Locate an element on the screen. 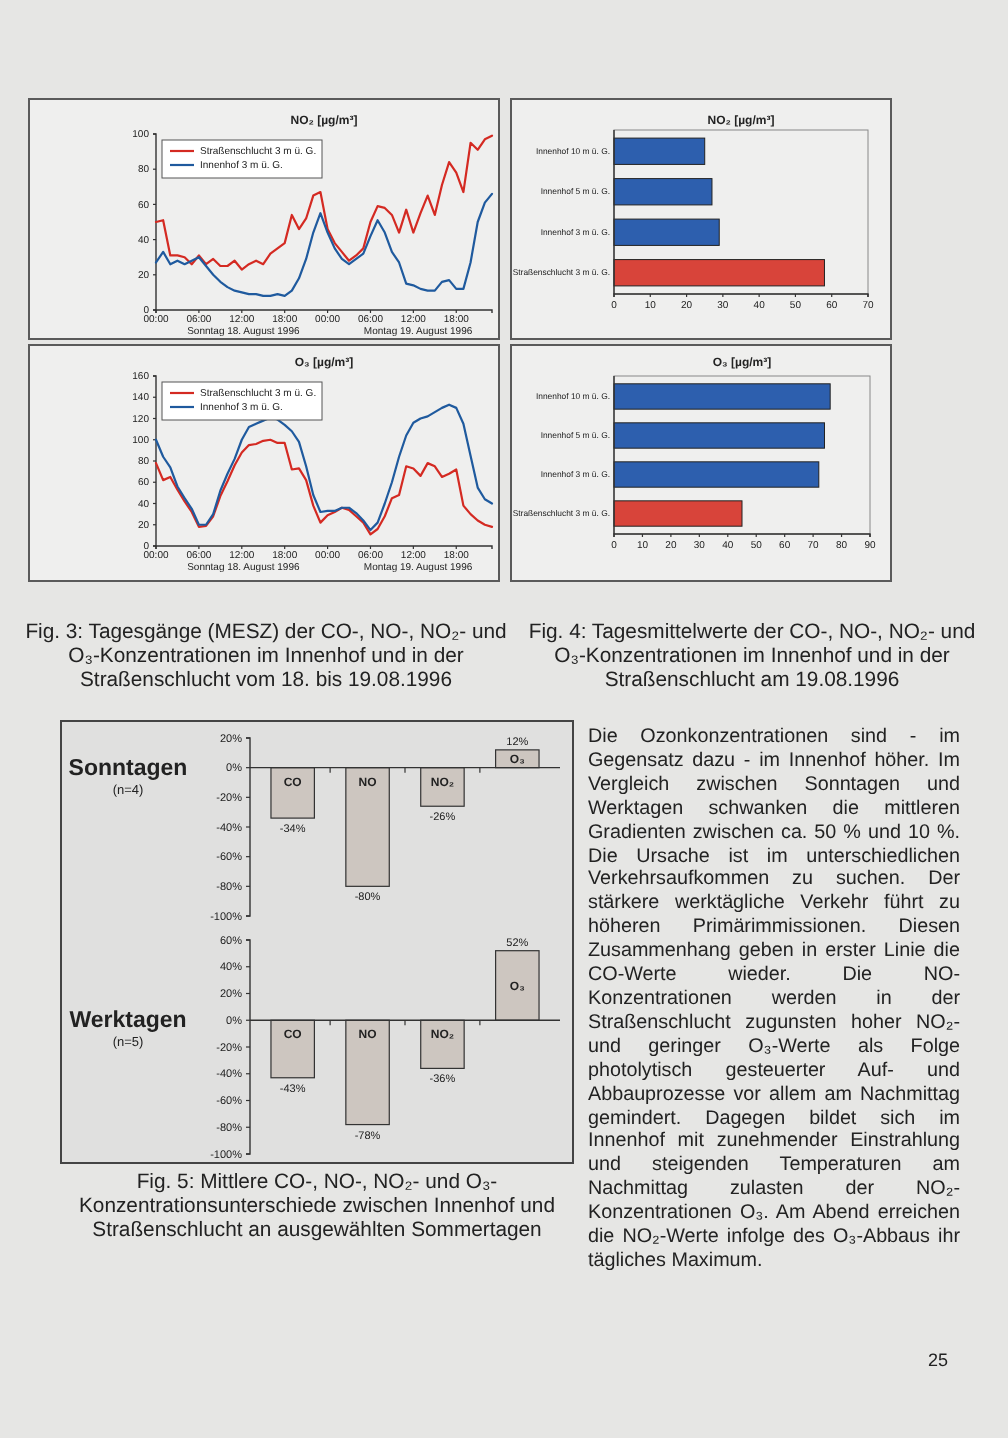 The width and height of the screenshot is (1008, 1438). text: Sonntagen is located at coordinates (128, 768).